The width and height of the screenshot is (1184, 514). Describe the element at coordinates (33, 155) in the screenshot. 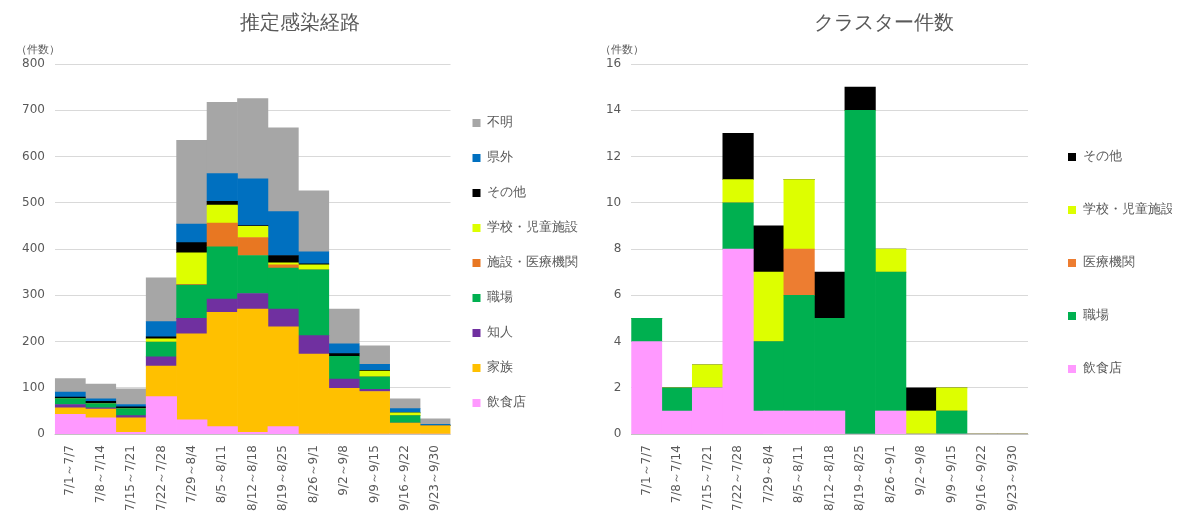

I see `y-tick-label: 600` at that location.